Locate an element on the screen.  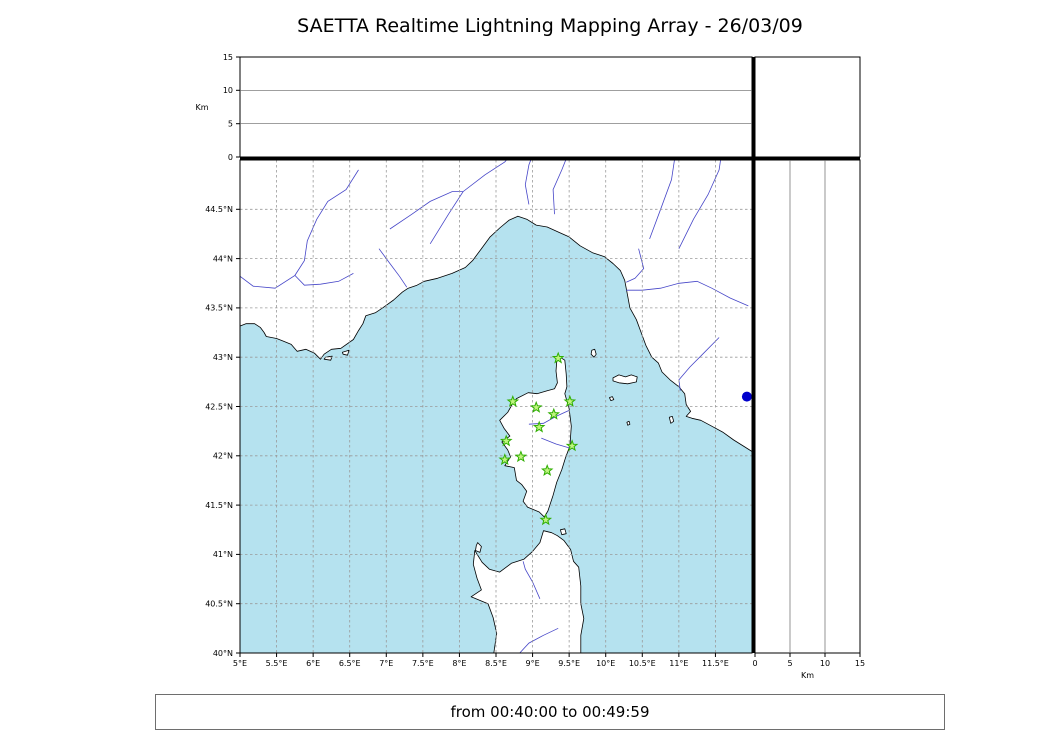
river-golo is located at coordinates (549, 417).